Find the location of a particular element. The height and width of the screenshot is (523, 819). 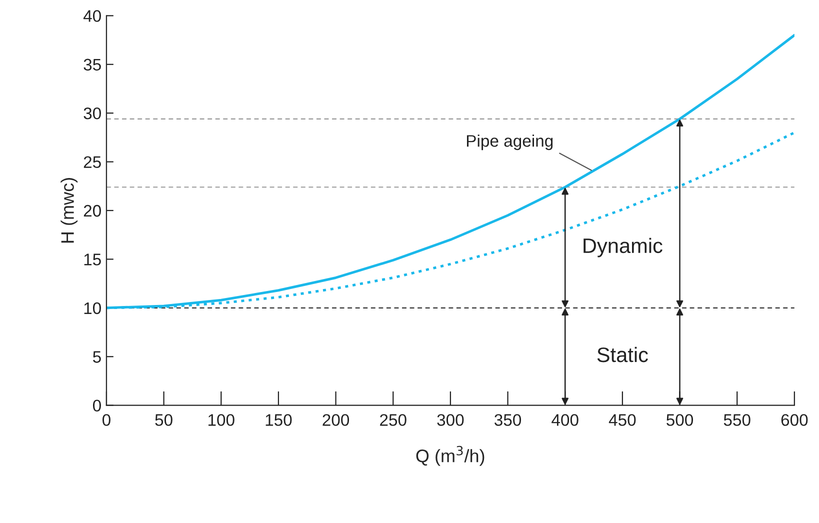

x-tick-label: 0 is located at coordinates (106, 420).